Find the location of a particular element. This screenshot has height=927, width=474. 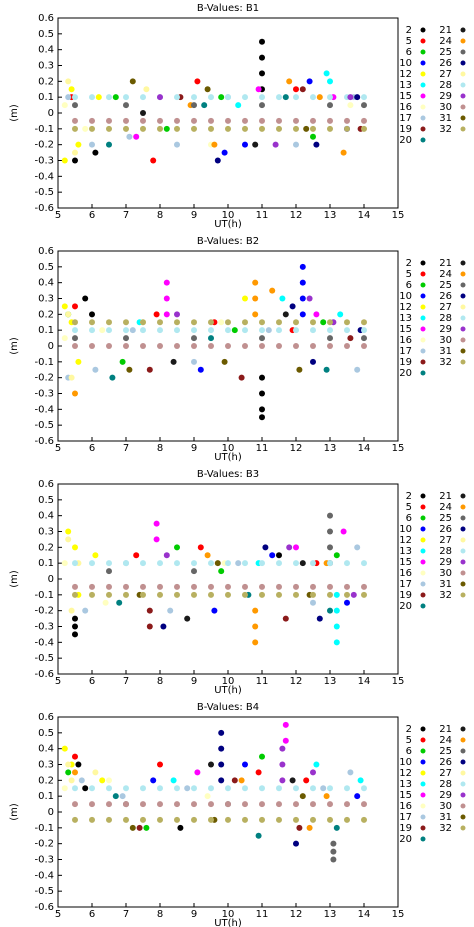

legend-label: 28 is located at coordinates (445, 85).